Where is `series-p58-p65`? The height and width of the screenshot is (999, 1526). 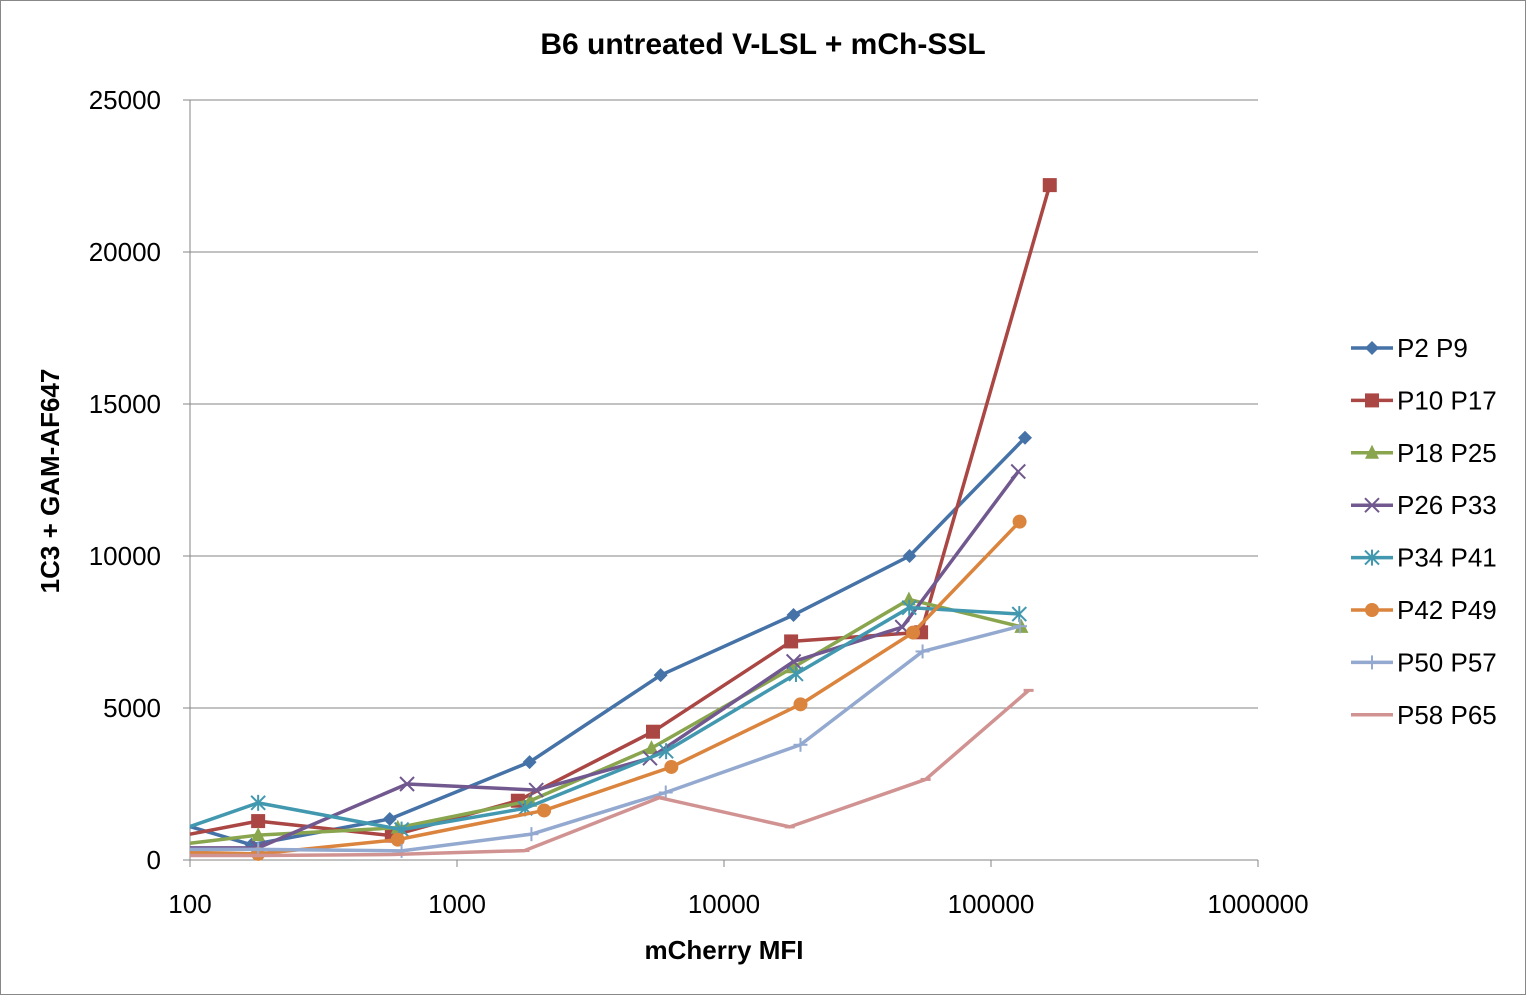 series-p58-p65 is located at coordinates (612, 773).